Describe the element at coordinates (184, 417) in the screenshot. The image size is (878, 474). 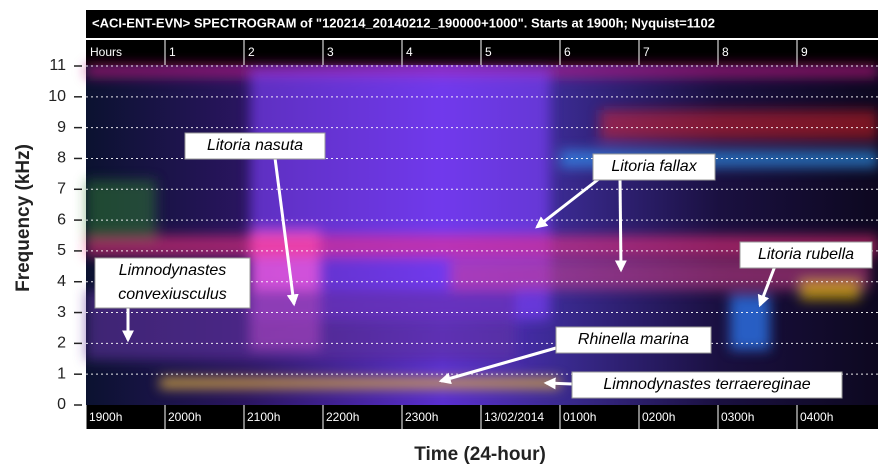
I see `time-label: 2000h` at that location.